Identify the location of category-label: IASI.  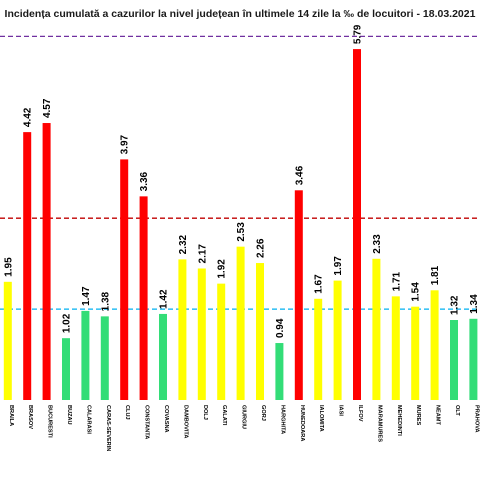
(341, 410).